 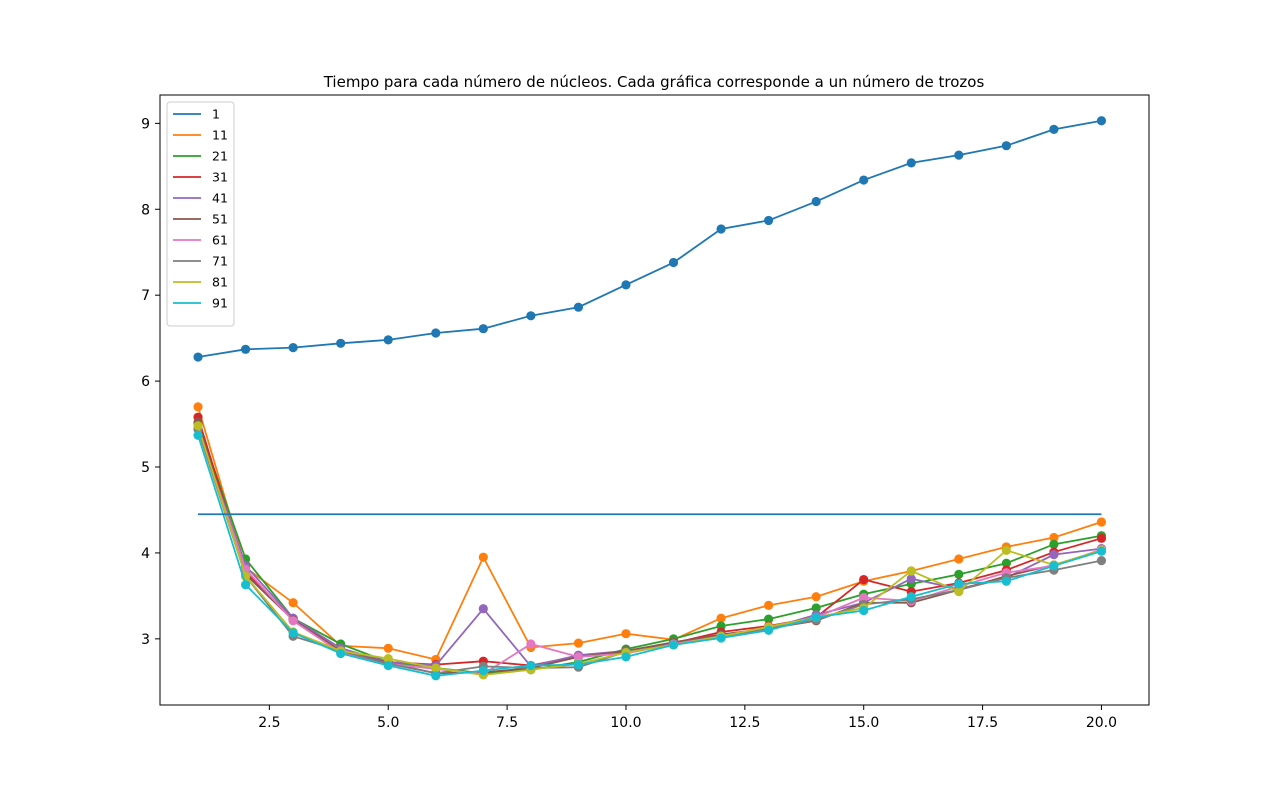 What do you see at coordinates (744, 723) in the screenshot?
I see `x-tick-label: 12.5` at bounding box center [744, 723].